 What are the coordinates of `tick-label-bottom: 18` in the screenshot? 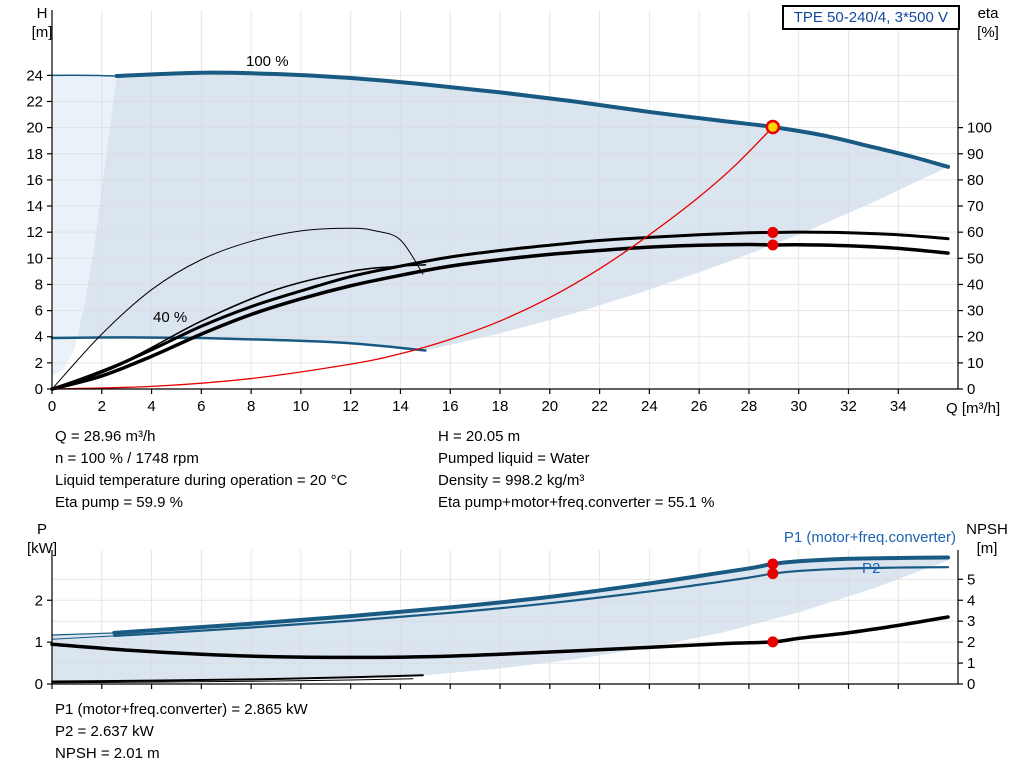 It's located at (500, 406).